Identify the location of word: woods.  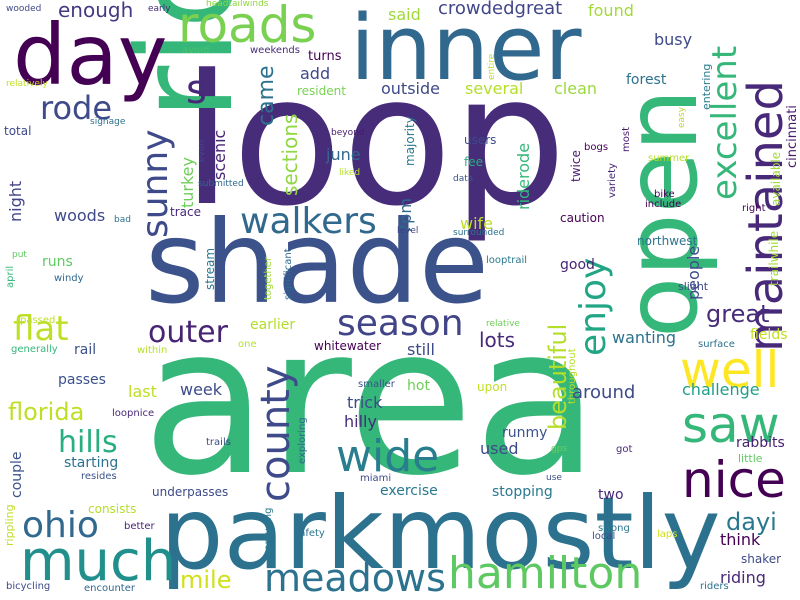
(80, 215).